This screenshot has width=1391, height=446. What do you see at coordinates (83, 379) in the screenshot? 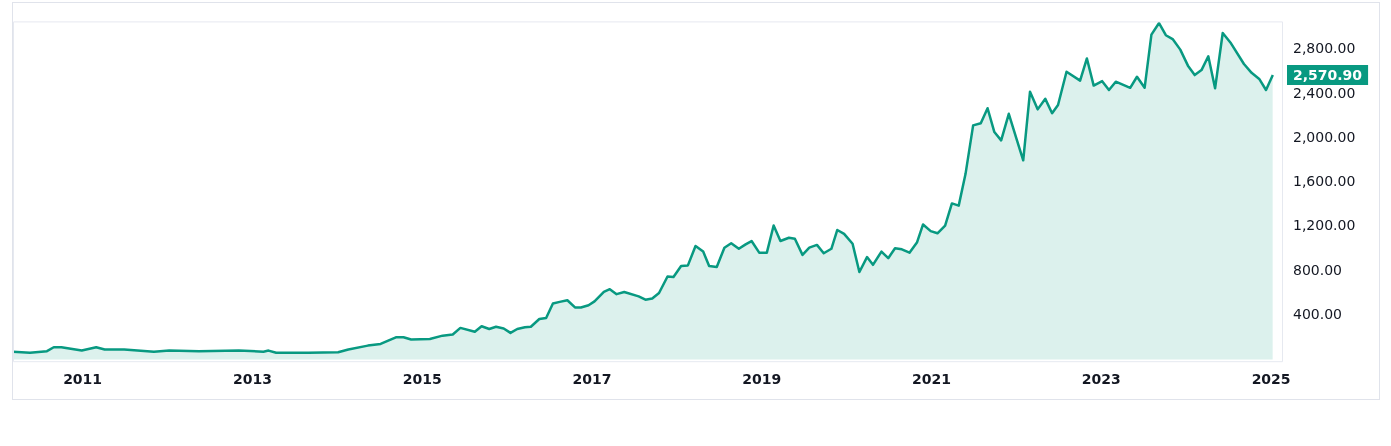
I see `x-tick-label: 2011` at bounding box center [83, 379].